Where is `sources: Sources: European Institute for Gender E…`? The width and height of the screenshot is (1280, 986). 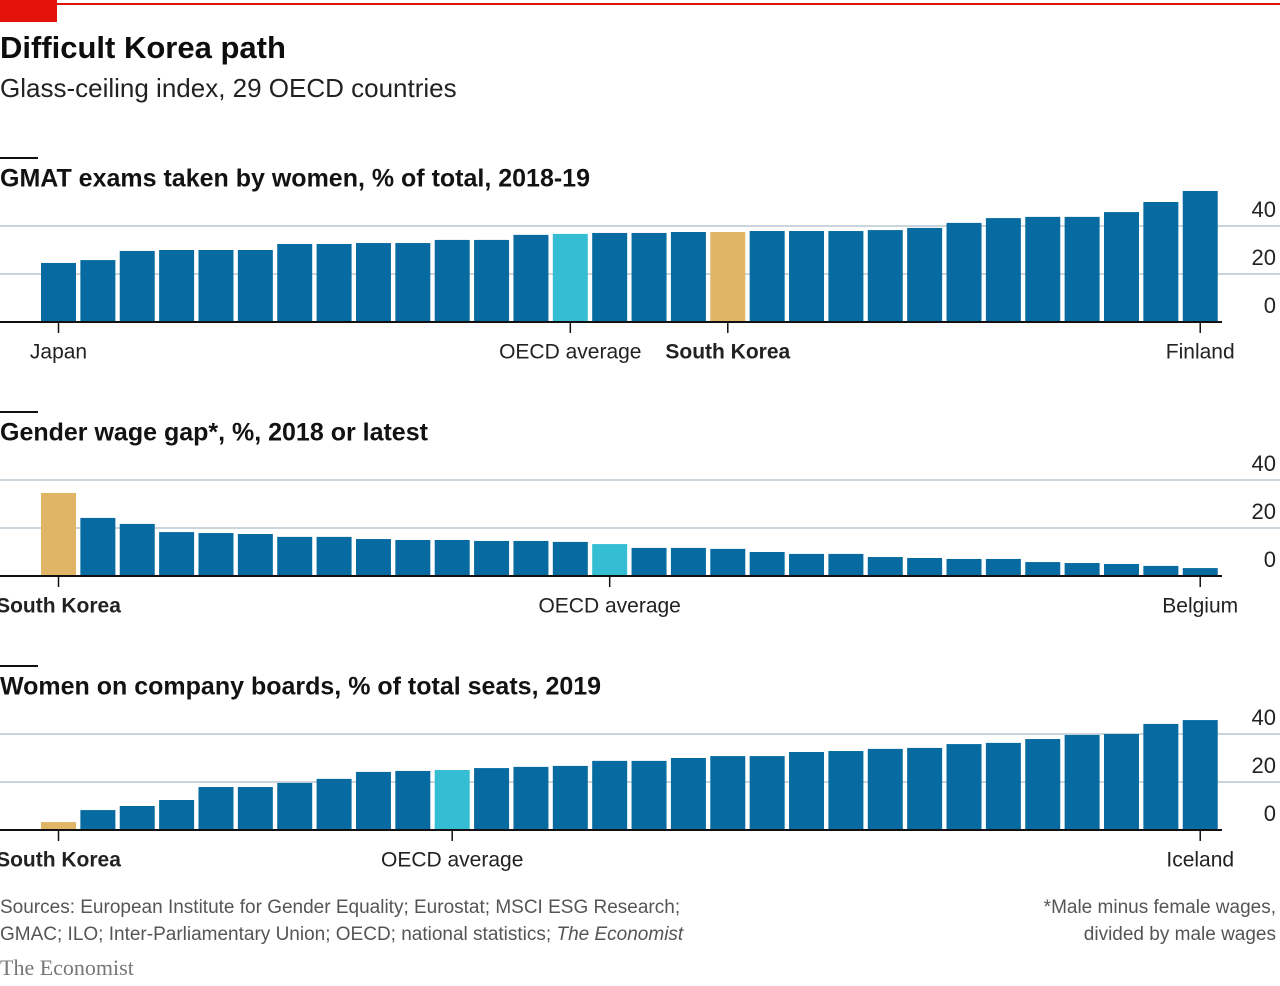 sources: Sources: European Institute for Gender E… is located at coordinates (340, 907).